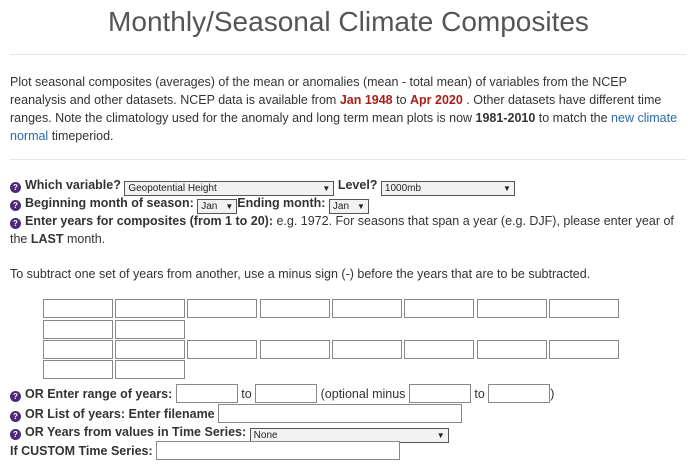  What do you see at coordinates (403, 188) in the screenshot?
I see `level-select-value: 1000mb` at bounding box center [403, 188].